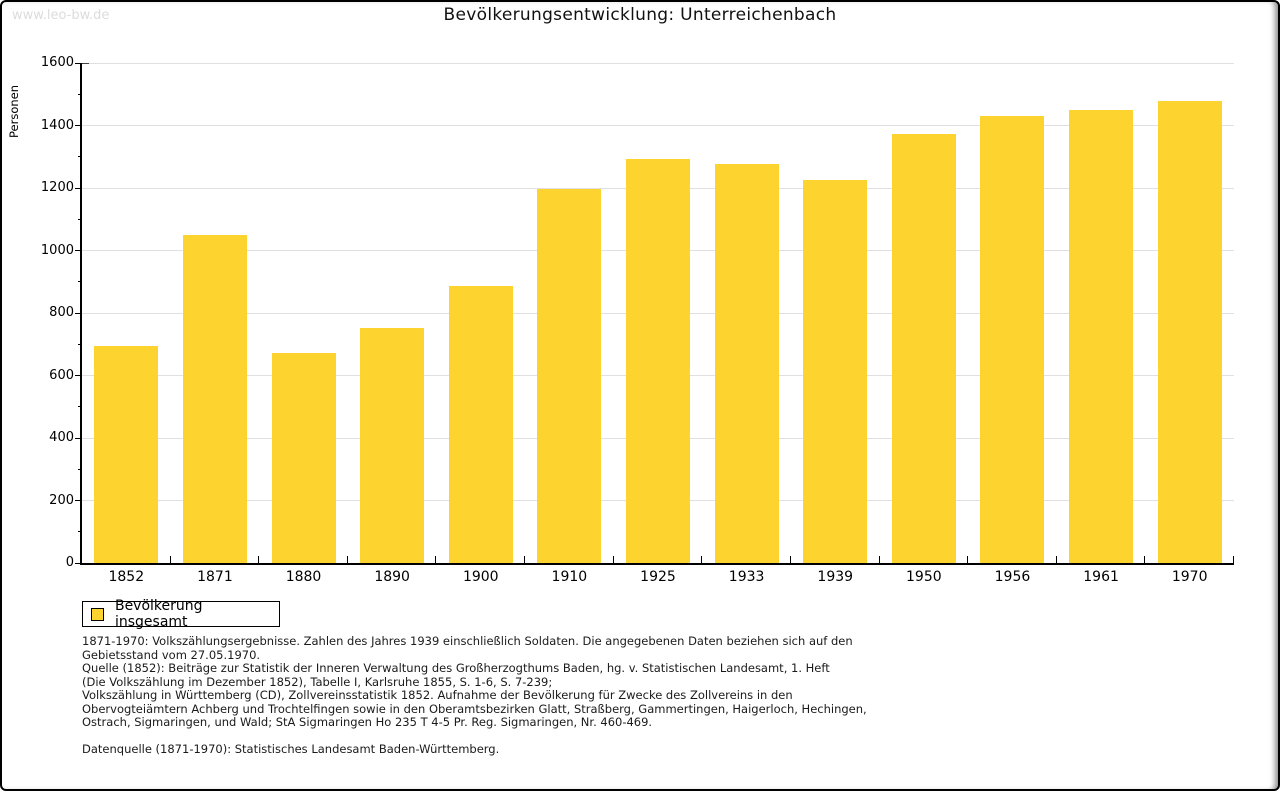 Image resolution: width=1280 pixels, height=791 pixels. I want to click on y-tick-label: 1400, so click(57, 125).